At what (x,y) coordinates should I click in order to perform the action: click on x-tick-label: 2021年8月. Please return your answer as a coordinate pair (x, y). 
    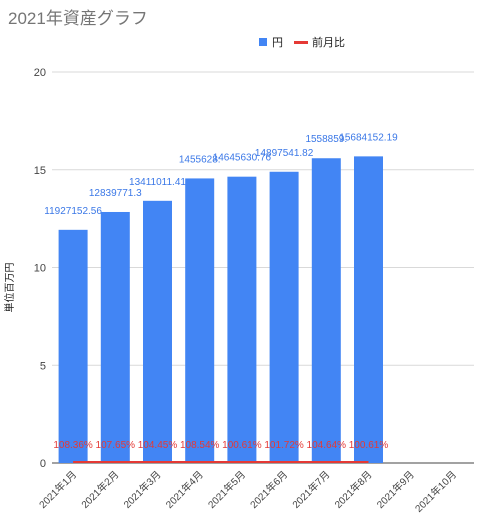
    Looking at the image, I should click on (353, 489).